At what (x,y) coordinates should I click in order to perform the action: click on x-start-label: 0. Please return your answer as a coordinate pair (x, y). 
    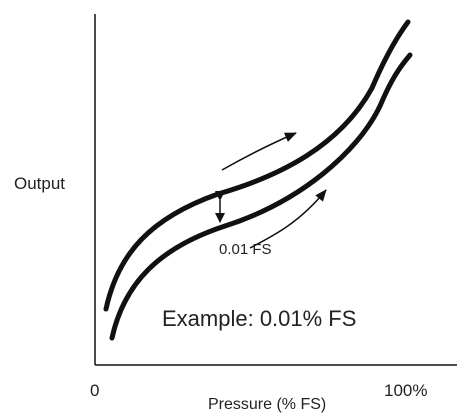
    Looking at the image, I should click on (94, 390).